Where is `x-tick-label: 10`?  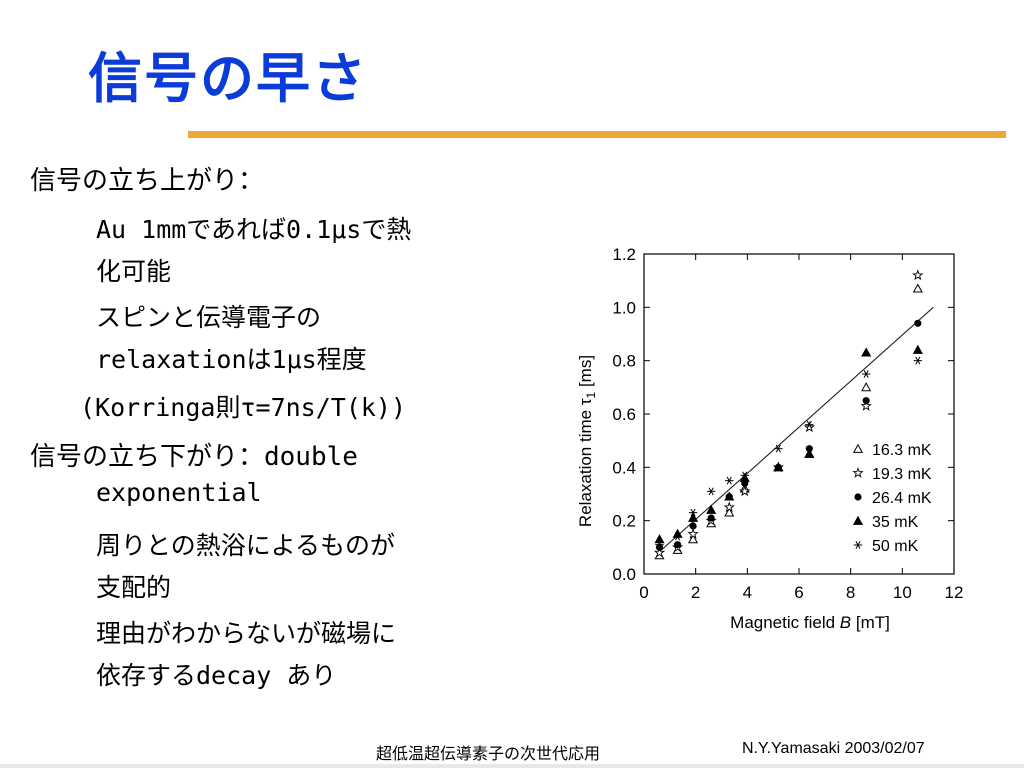 x-tick-label: 10 is located at coordinates (902, 592).